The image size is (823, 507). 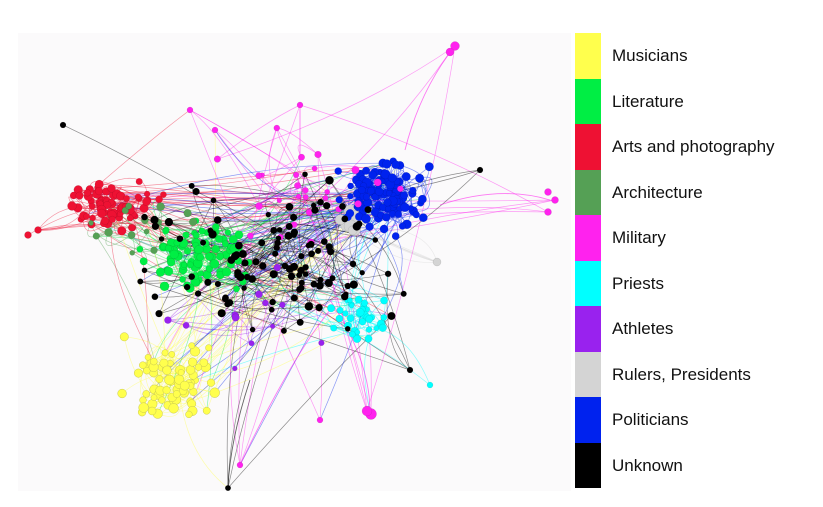 What do you see at coordinates (695, 465) in the screenshot?
I see `legend-item-unknown: Unknown` at bounding box center [695, 465].